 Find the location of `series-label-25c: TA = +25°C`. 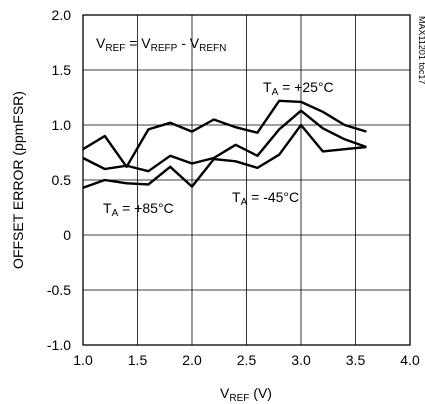

series-label-25c: TA = +25°C is located at coordinates (298, 88).